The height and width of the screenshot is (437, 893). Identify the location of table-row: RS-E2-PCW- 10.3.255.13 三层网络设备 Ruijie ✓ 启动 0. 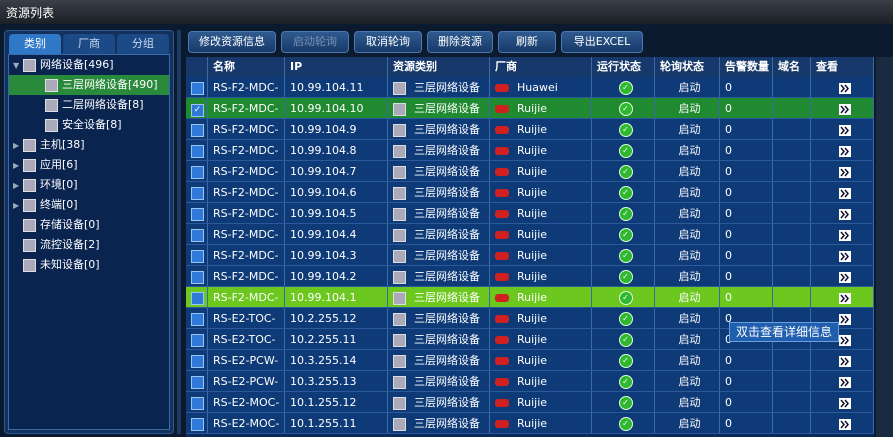
(530, 381).